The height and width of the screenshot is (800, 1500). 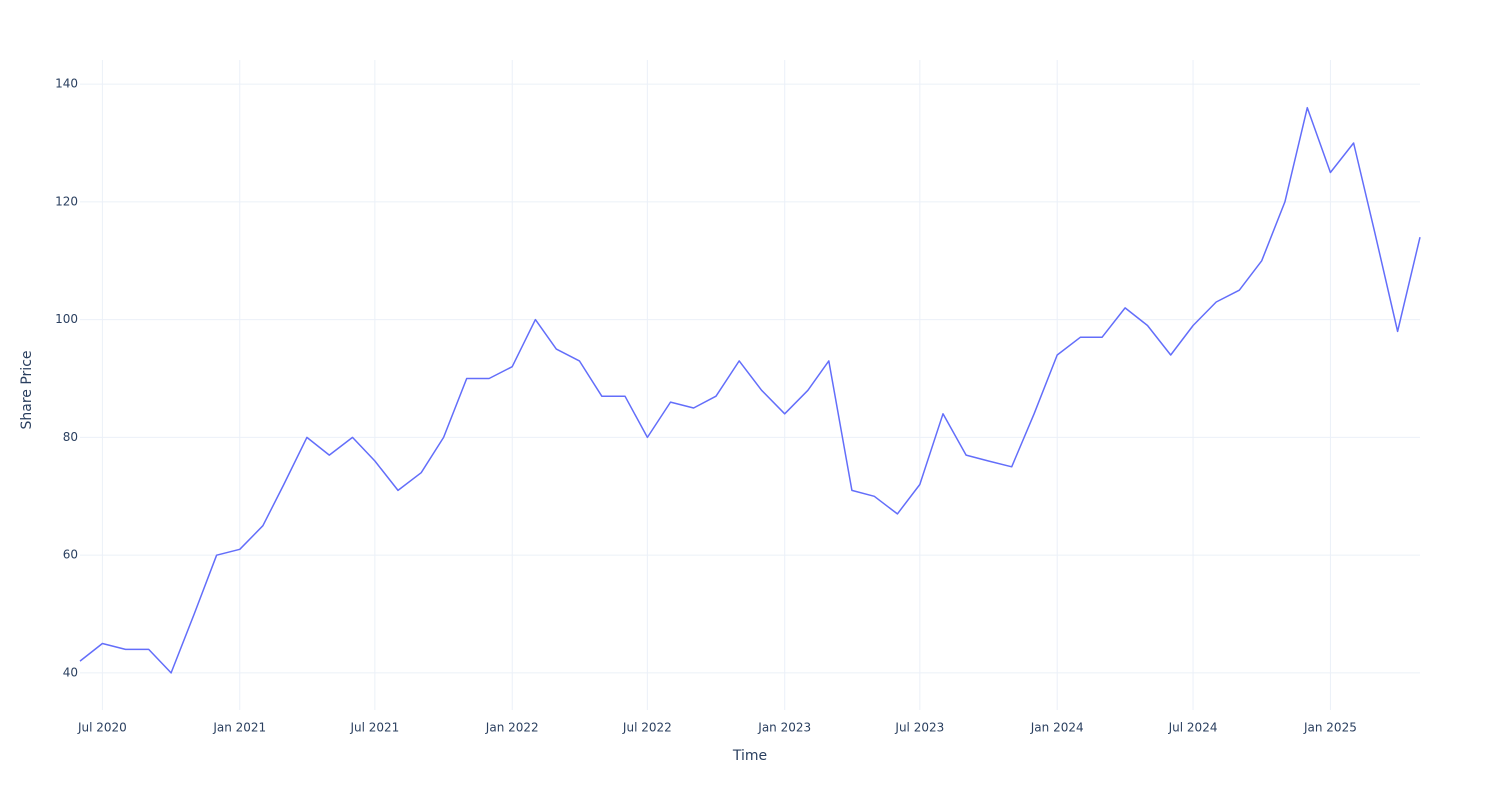 I want to click on x-tick-label: Jul 2024, so click(x=1193, y=728).